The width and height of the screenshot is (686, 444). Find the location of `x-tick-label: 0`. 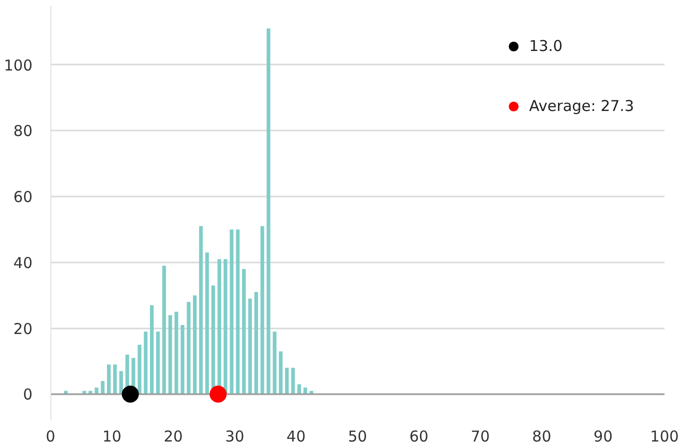

x-tick-label: 0 is located at coordinates (51, 436).